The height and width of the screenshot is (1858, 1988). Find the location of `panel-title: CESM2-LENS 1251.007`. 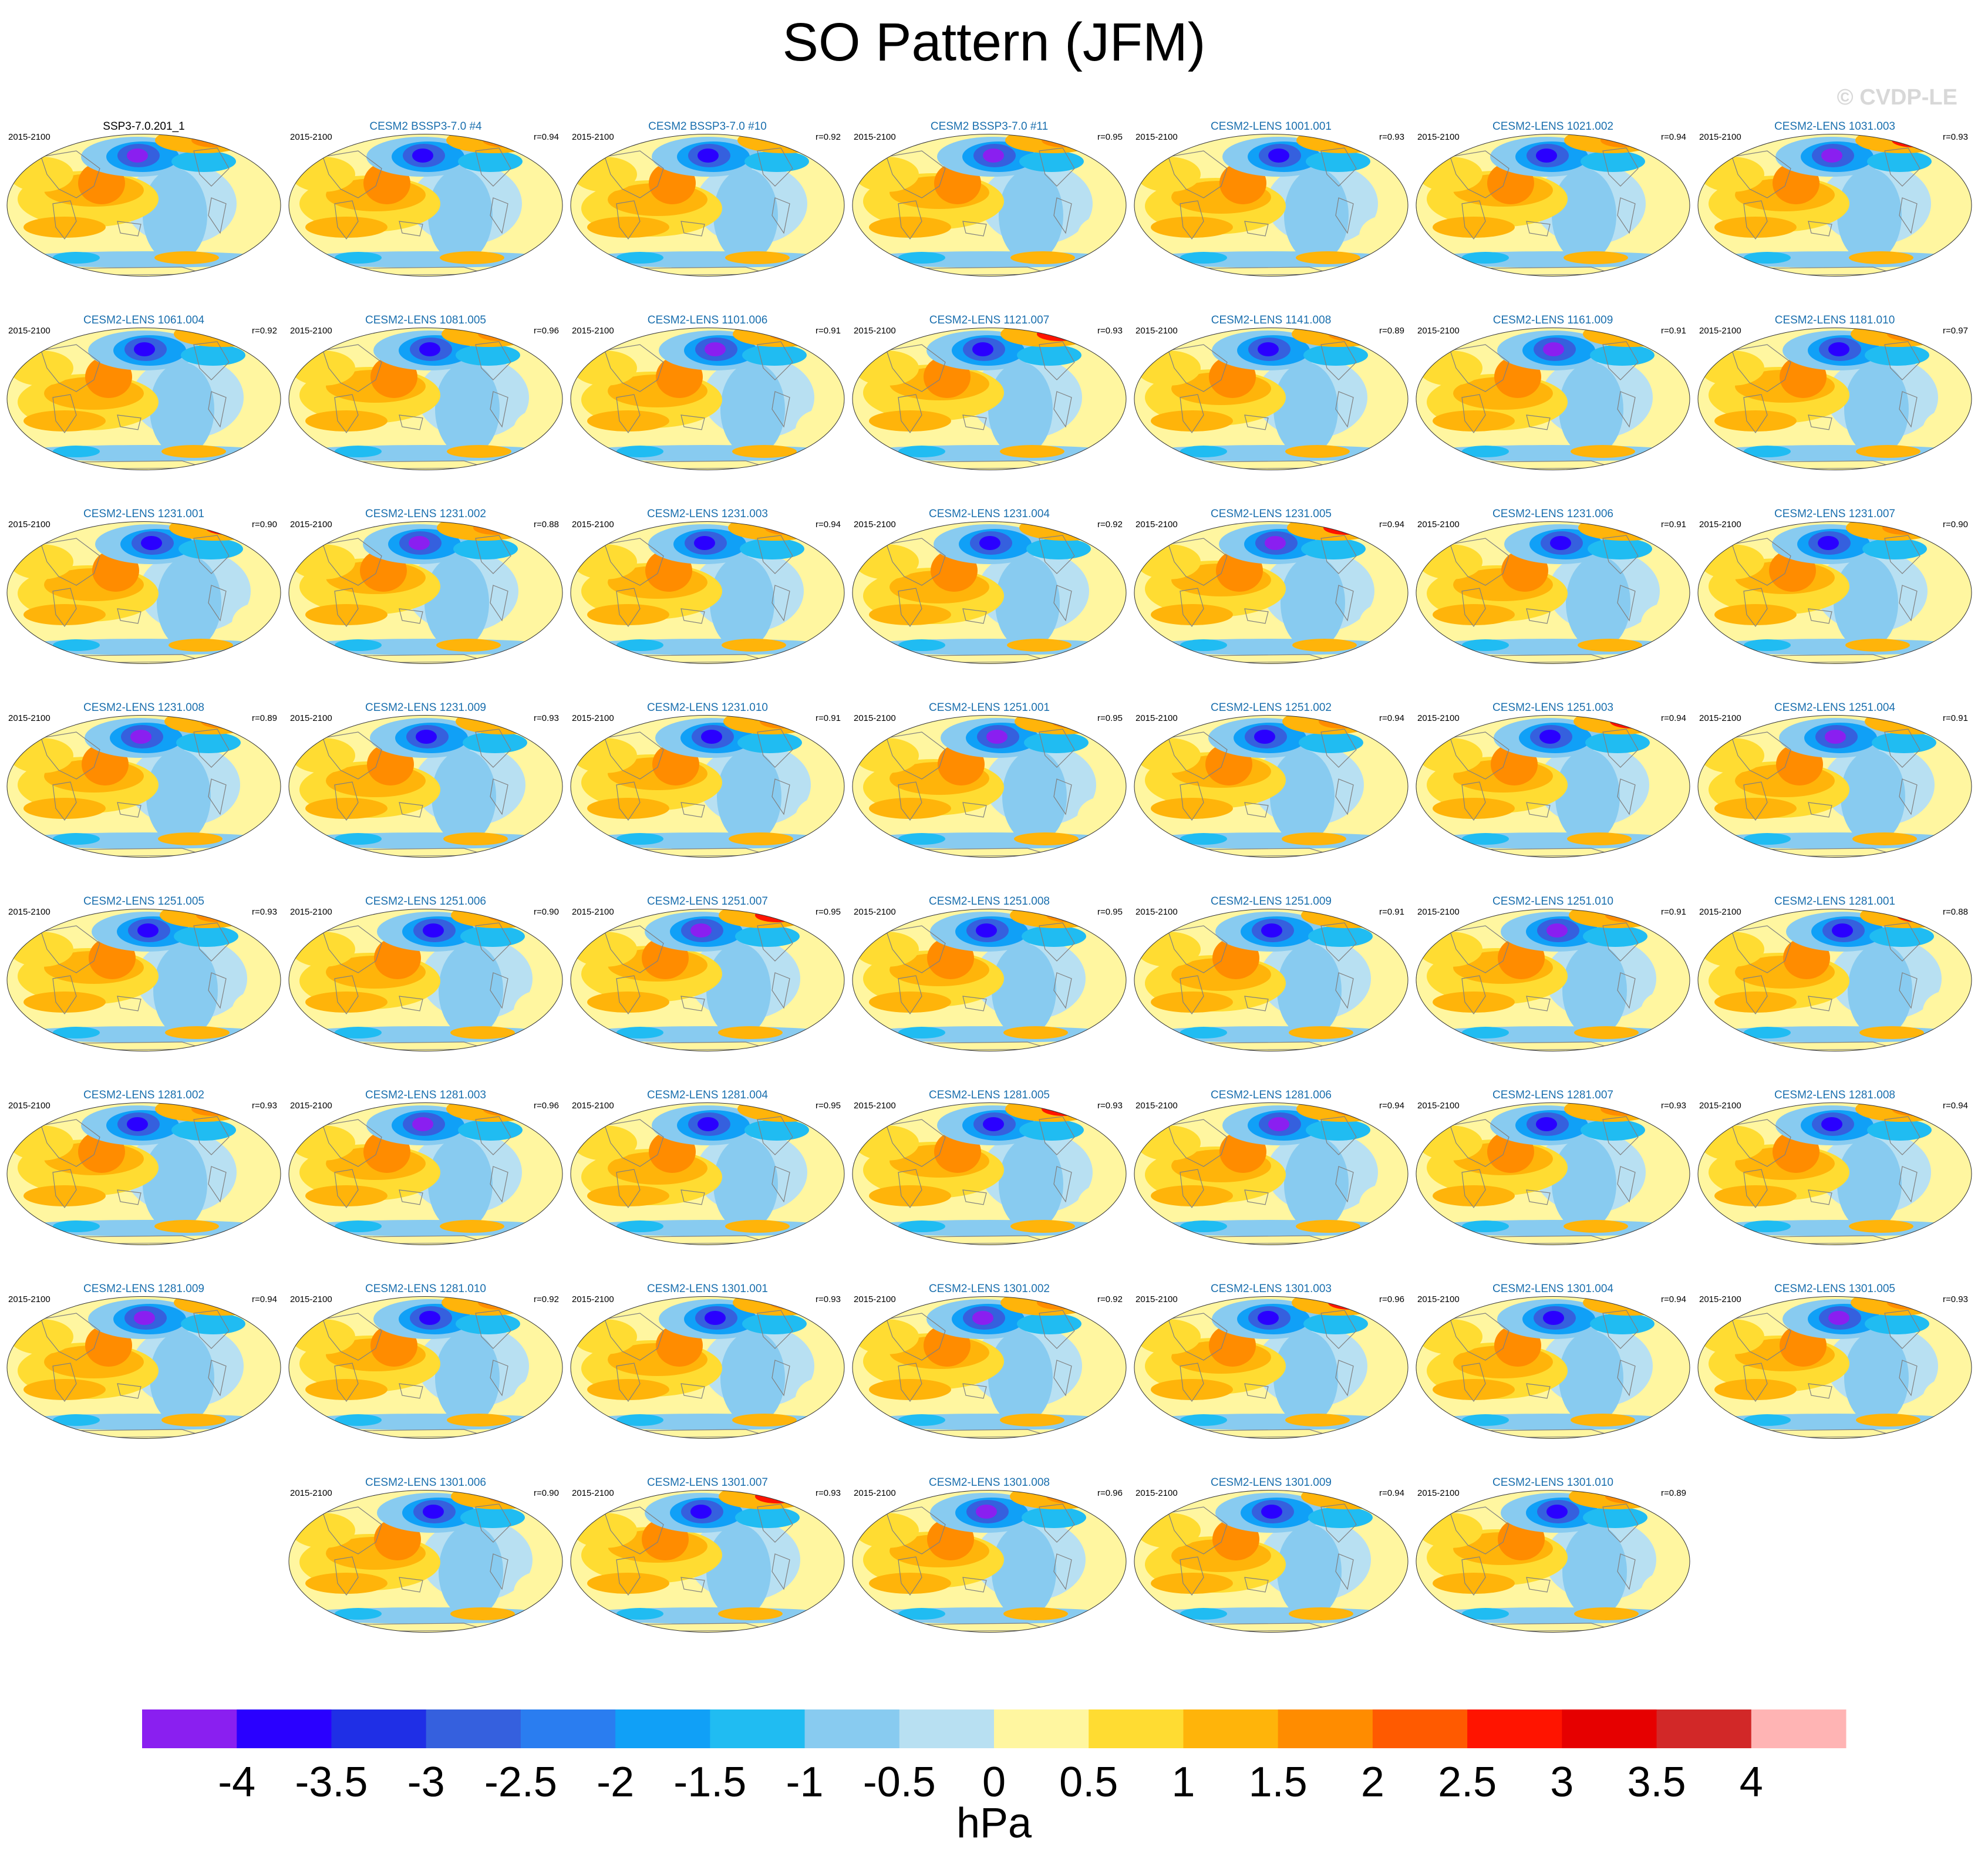

panel-title: CESM2-LENS 1251.007 is located at coordinates (708, 902).